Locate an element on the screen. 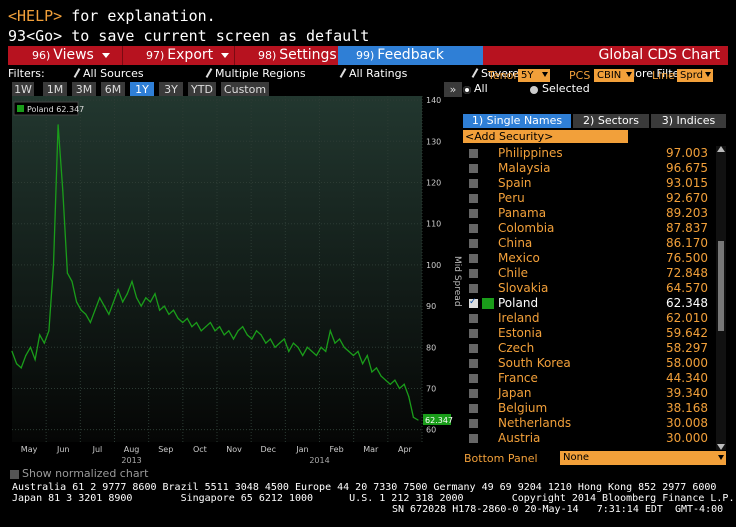 This screenshot has width=736, height=527. list-item: Mexico 76.500 is located at coordinates (590, 258).